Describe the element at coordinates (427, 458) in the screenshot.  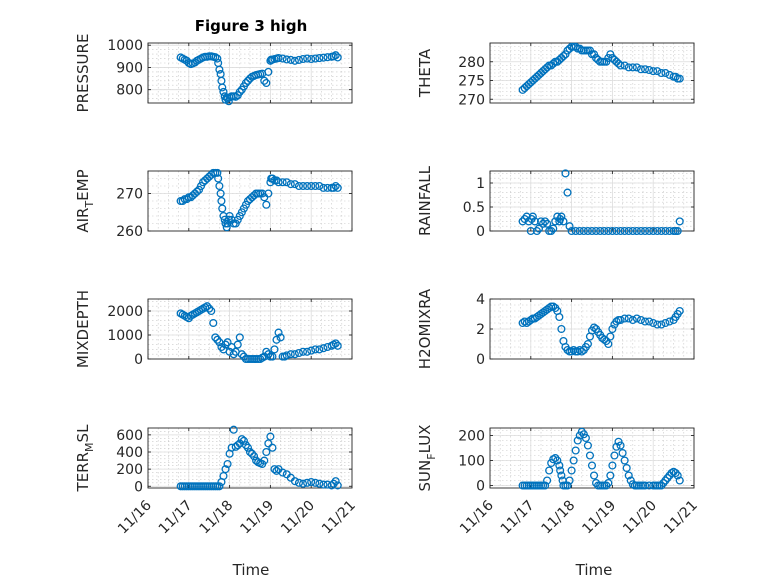
I see `y-axis-label: SUNFLUX` at that location.